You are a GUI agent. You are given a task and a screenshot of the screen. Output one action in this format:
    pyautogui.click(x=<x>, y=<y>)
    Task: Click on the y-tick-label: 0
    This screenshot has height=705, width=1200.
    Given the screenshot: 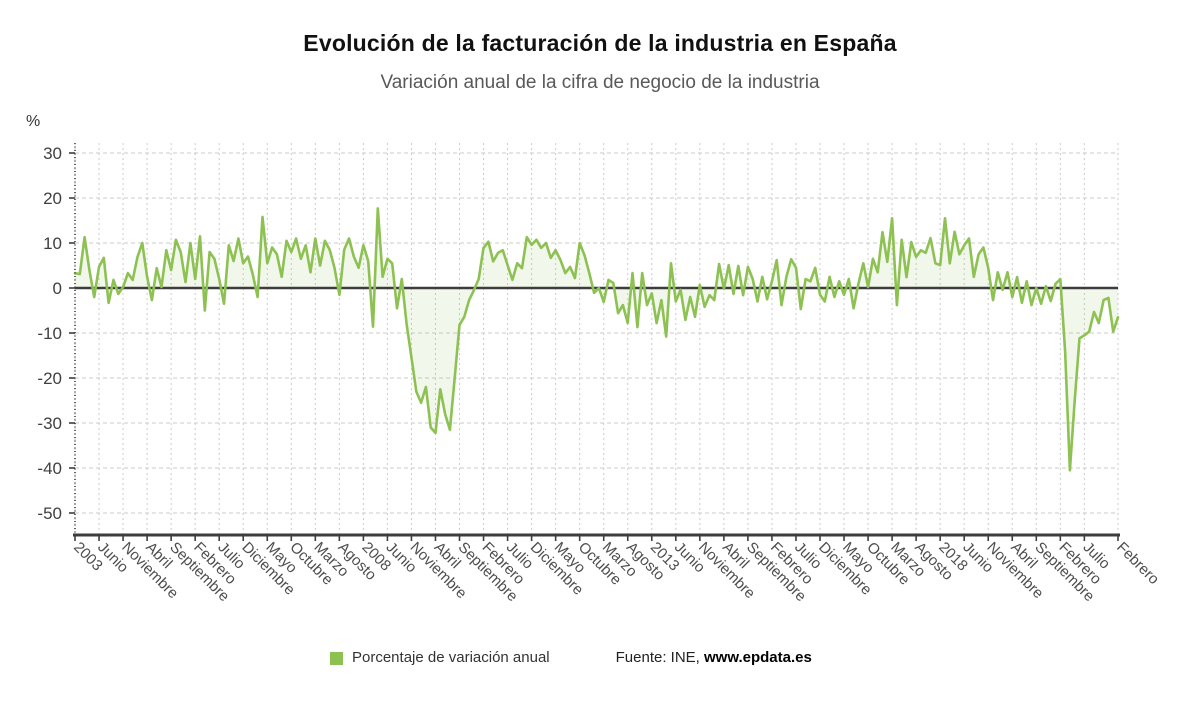 What is the action you would take?
    pyautogui.click(x=57, y=288)
    